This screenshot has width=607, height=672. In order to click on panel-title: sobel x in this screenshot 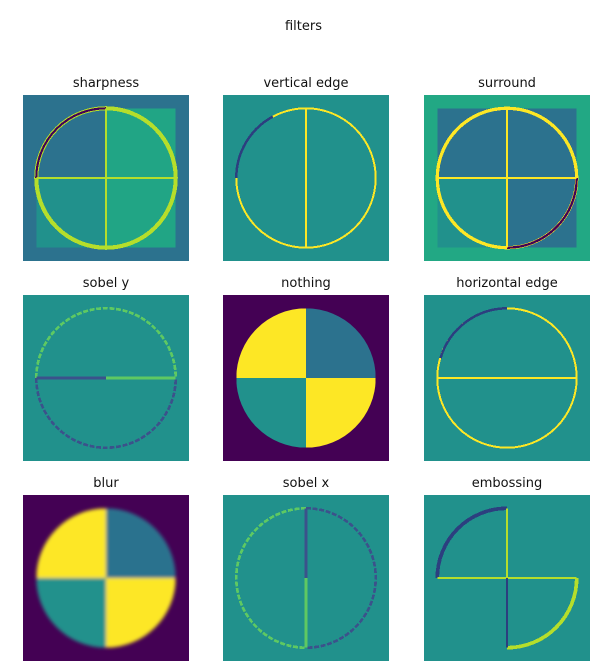, I will do `click(306, 484)`.